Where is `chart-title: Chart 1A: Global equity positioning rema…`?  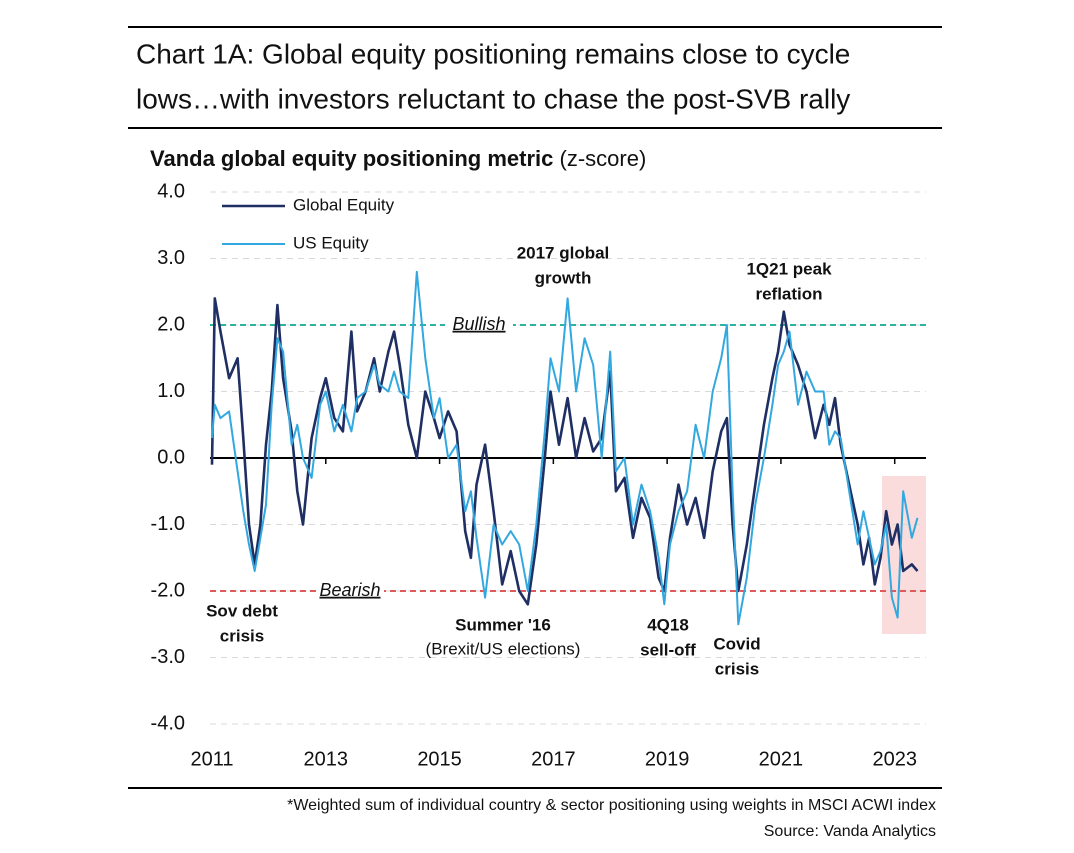
chart-title: Chart 1A: Global equity positioning rema… is located at coordinates (493, 53).